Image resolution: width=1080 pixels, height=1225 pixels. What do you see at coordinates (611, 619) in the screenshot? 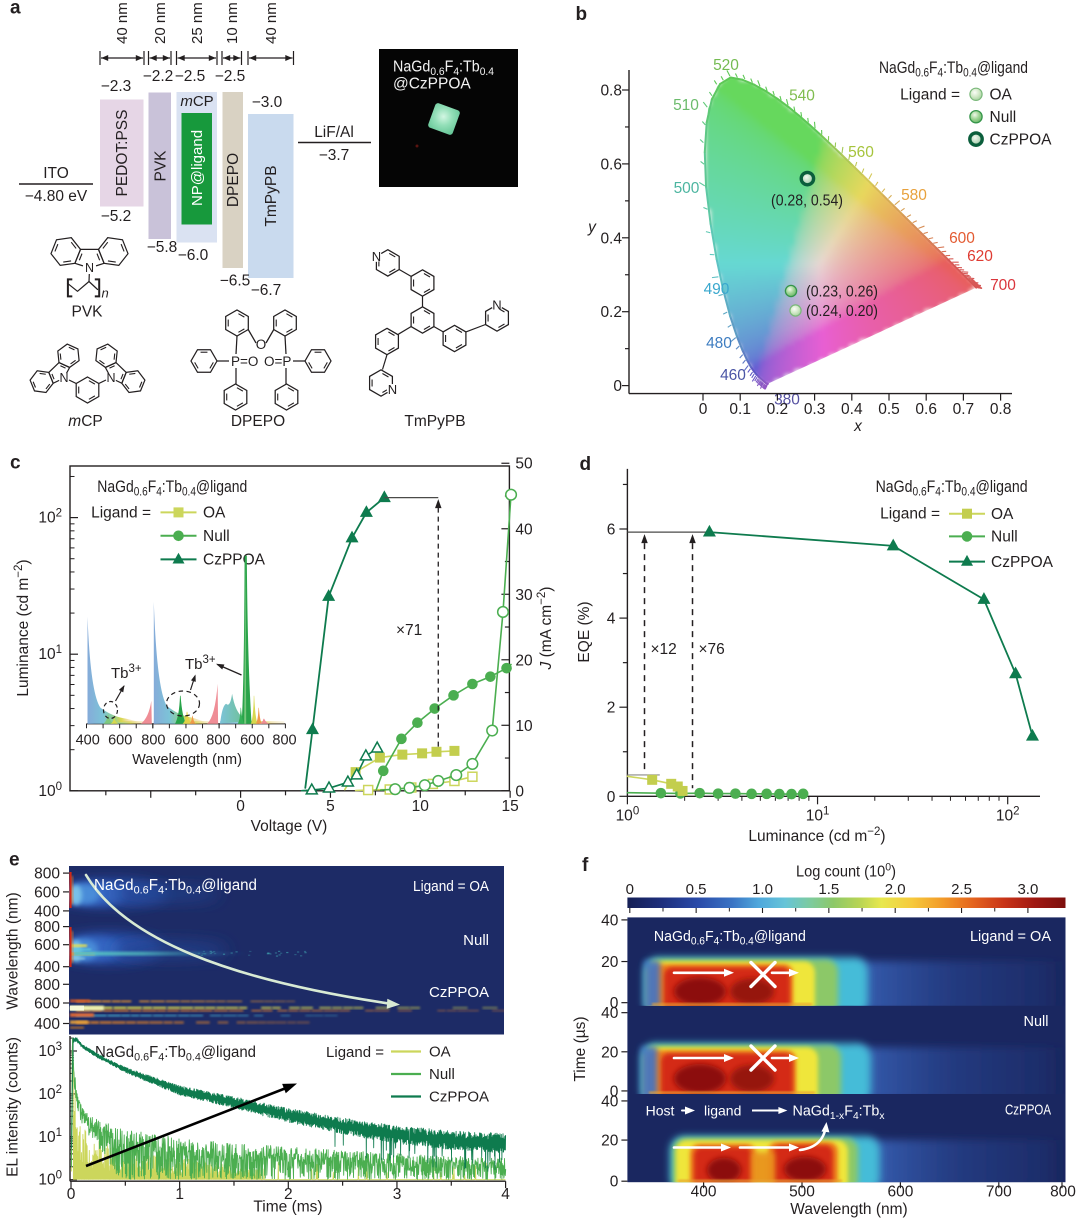
I see `svg-text: 4` at bounding box center [611, 619].